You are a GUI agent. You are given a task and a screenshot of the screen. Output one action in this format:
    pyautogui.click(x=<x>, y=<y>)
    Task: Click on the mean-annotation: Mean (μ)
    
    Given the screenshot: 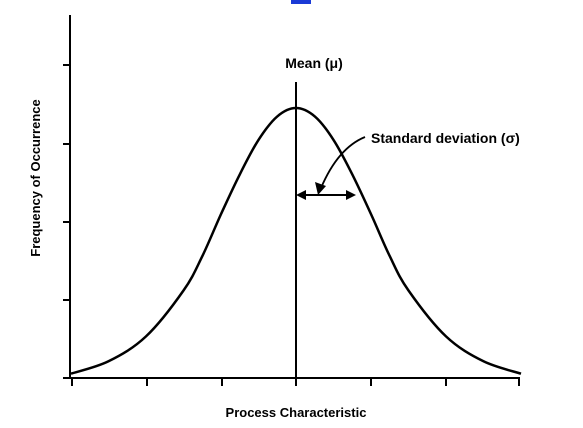 What is the action you would take?
    pyautogui.click(x=314, y=63)
    